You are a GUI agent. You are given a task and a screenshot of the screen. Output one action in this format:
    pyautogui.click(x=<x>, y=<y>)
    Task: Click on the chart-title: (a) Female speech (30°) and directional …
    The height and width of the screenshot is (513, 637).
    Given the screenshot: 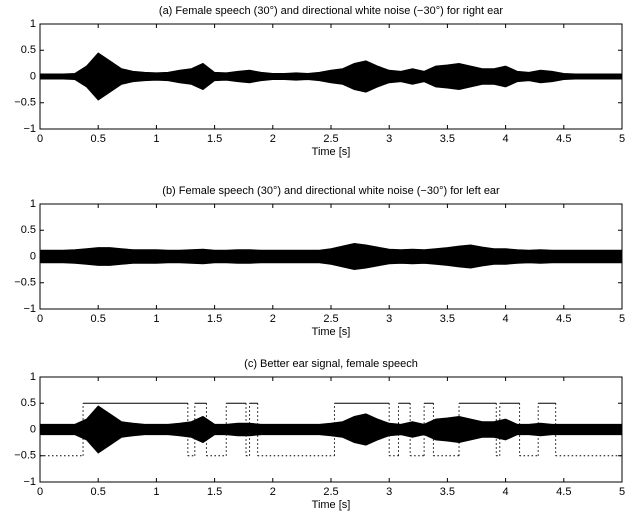 What is the action you would take?
    pyautogui.click(x=331, y=11)
    